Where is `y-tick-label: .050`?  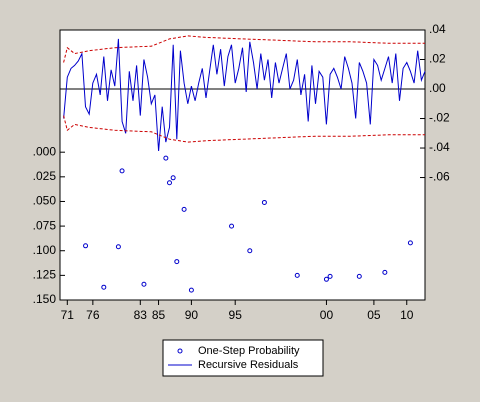
y-tick-label: .050 is located at coordinates (45, 201).